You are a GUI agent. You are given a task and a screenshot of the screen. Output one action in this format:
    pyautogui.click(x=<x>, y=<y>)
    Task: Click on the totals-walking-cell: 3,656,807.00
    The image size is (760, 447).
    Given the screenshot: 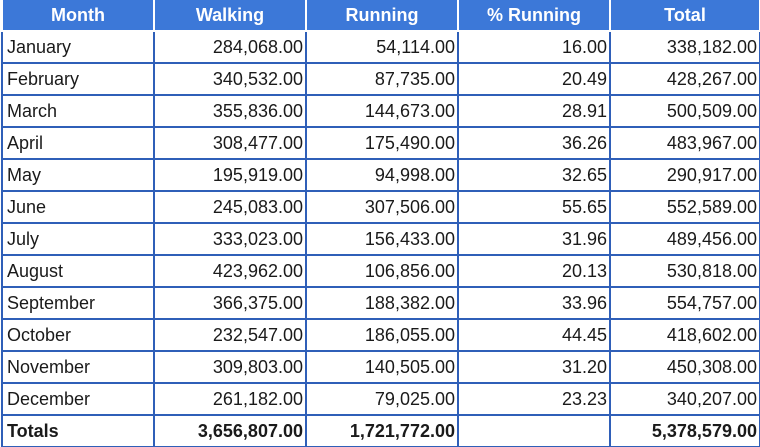 What is the action you would take?
    pyautogui.click(x=230, y=430)
    